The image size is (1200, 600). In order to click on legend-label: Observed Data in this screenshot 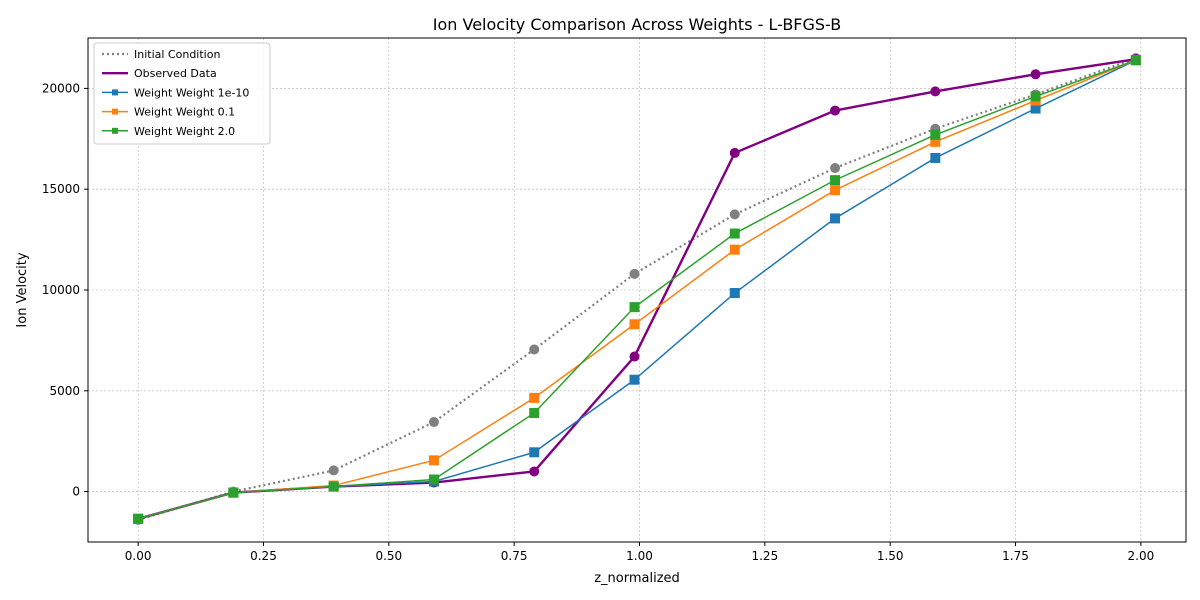, I will do `click(175, 73)`.